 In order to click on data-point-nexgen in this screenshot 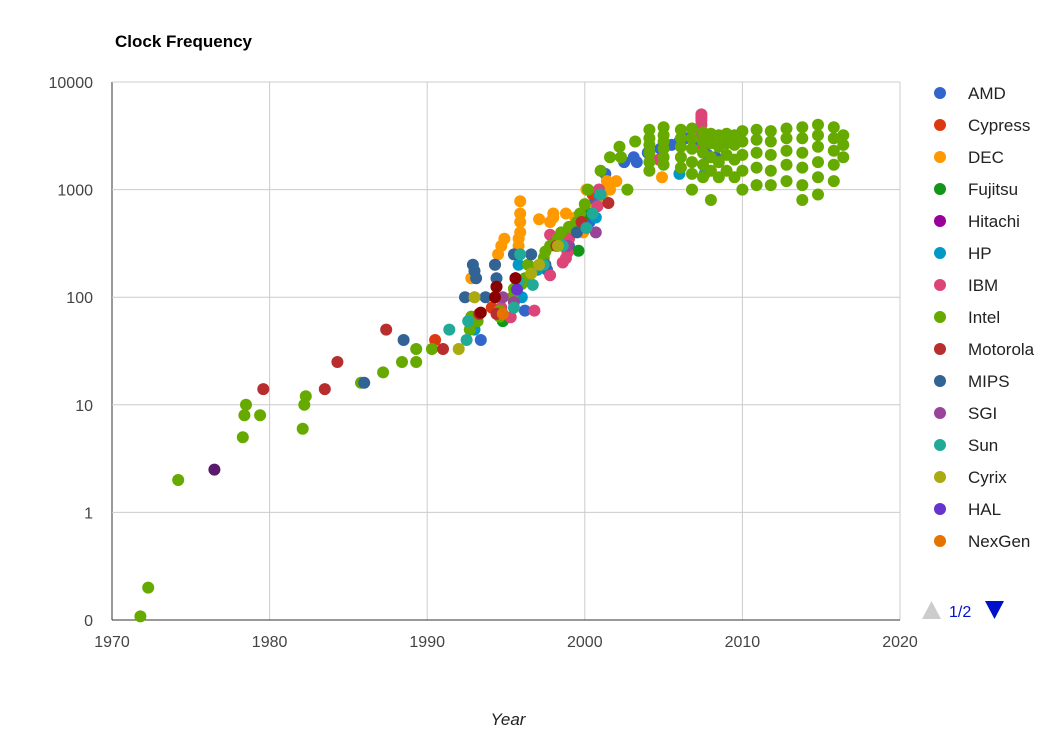, I will do `click(502, 313)`.